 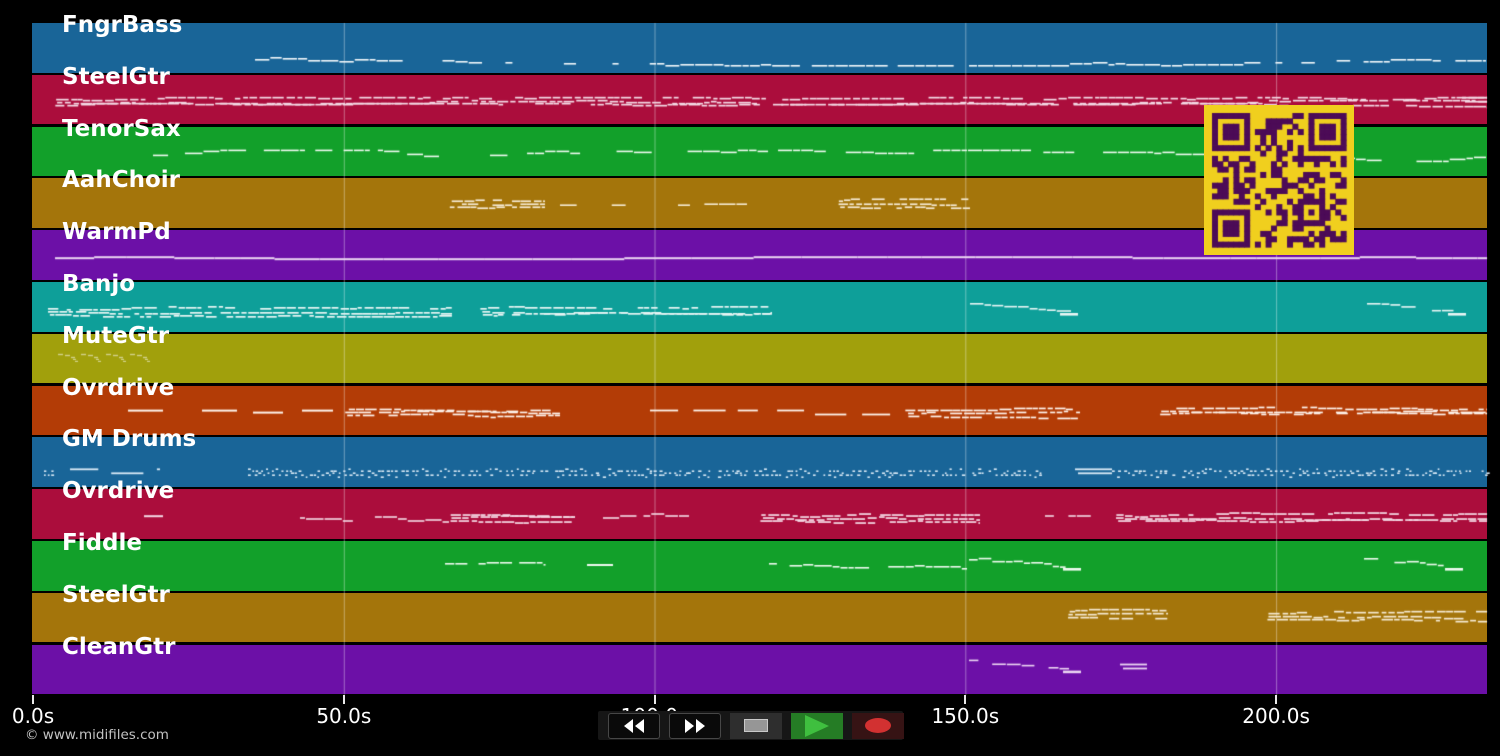 I want to click on stop-icon, so click(x=756, y=725).